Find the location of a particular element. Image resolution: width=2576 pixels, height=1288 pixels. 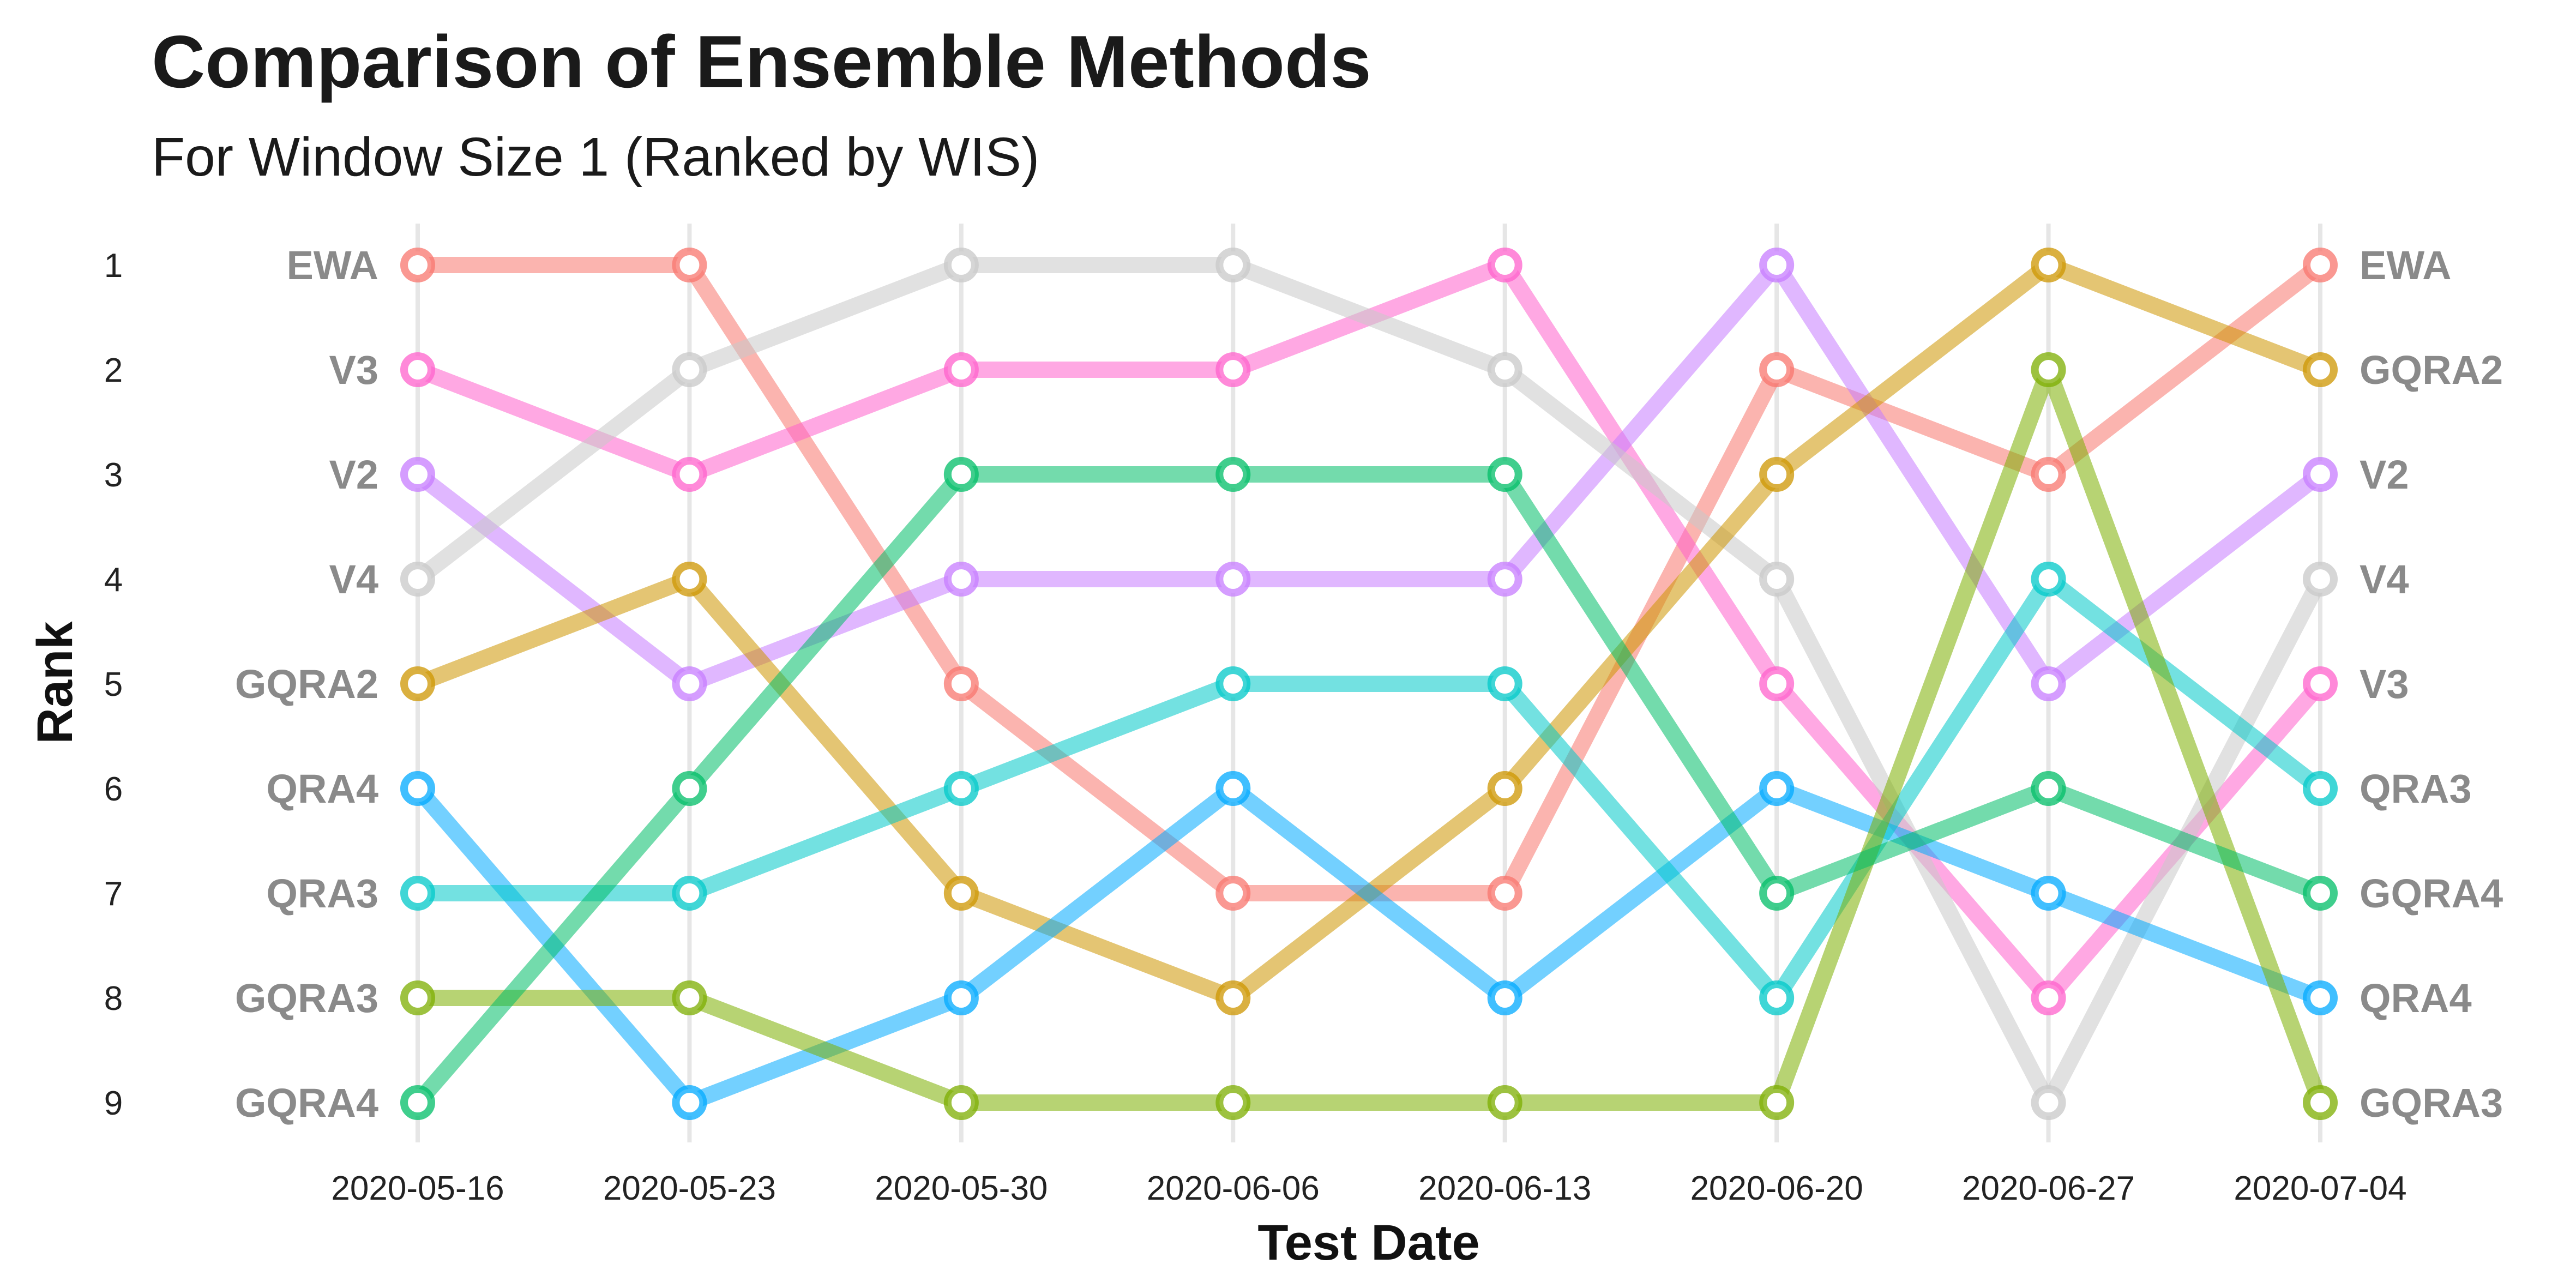

series-label-right: GQRA3 is located at coordinates (2431, 1103).